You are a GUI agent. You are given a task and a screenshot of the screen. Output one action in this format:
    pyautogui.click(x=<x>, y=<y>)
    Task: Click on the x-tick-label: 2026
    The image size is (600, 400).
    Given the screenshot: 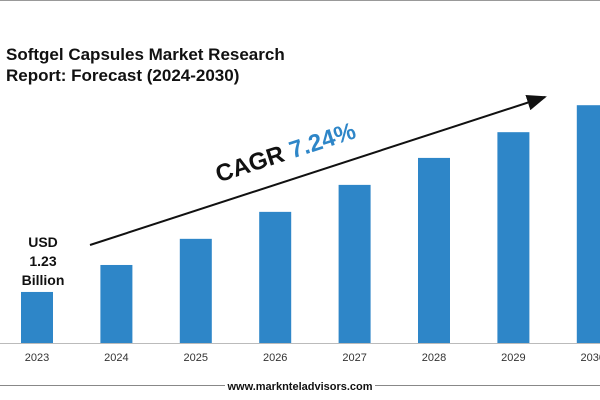 What is the action you would take?
    pyautogui.click(x=275, y=358)
    